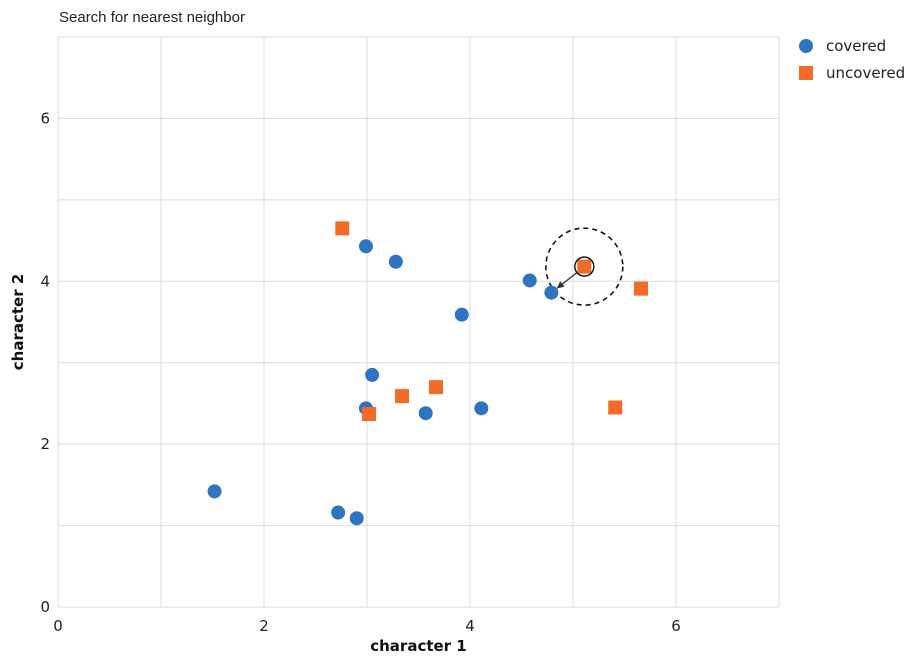  I want to click on arrow-head, so click(560, 285).